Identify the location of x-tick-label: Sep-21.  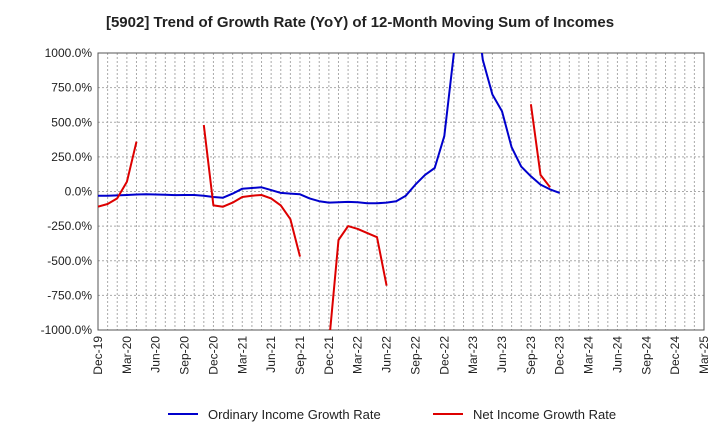
(300, 355).